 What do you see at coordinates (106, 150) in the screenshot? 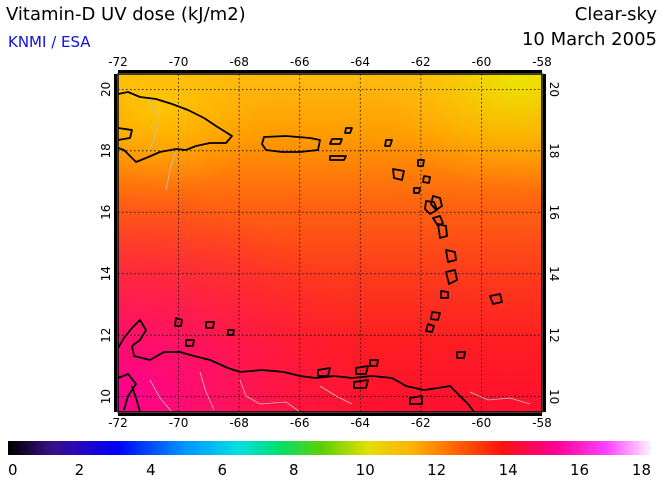
I see `lat-tick-label-left: 18` at bounding box center [106, 150].